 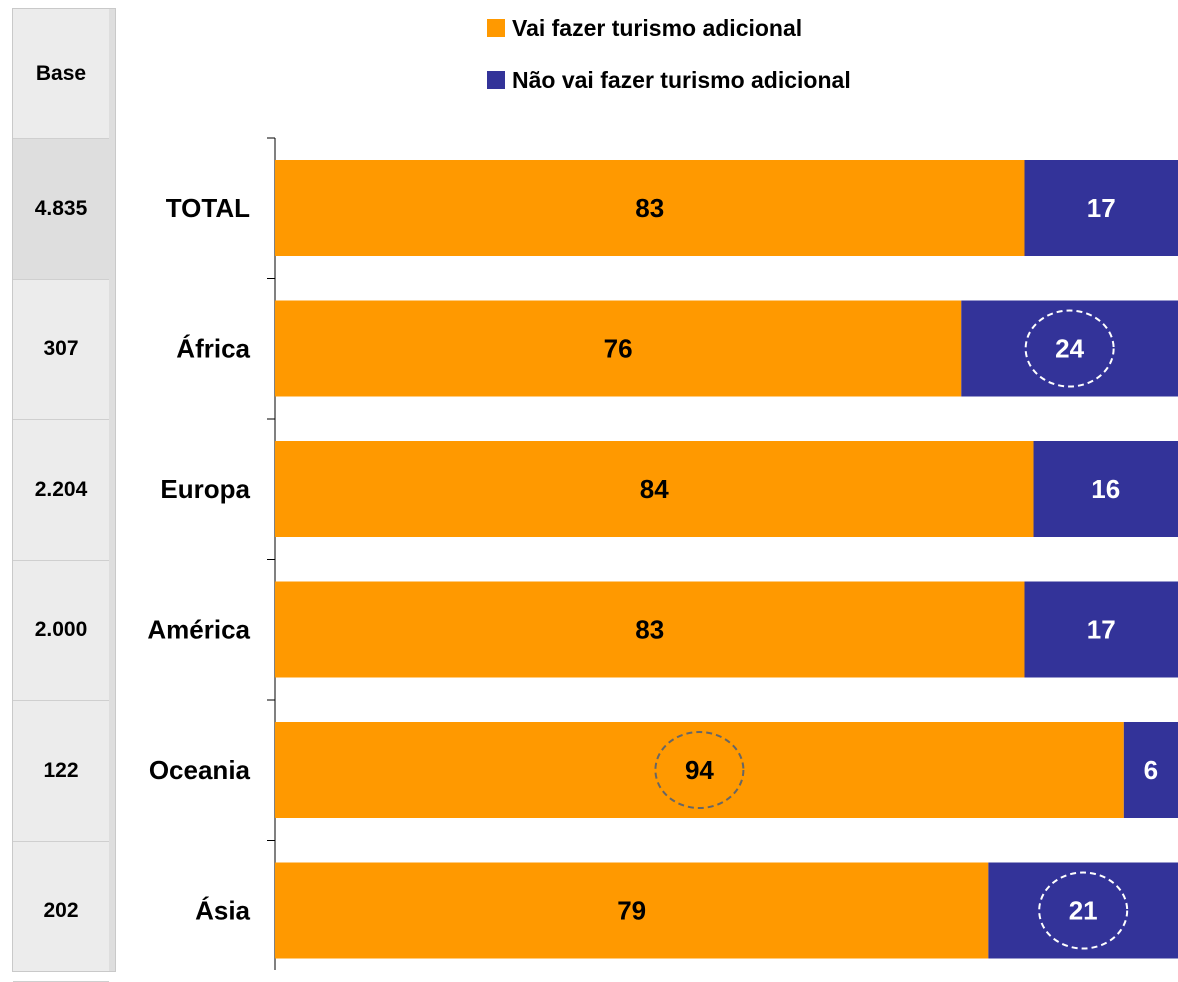 What do you see at coordinates (1069, 349) in the screenshot?
I see `data-label: 24` at bounding box center [1069, 349].